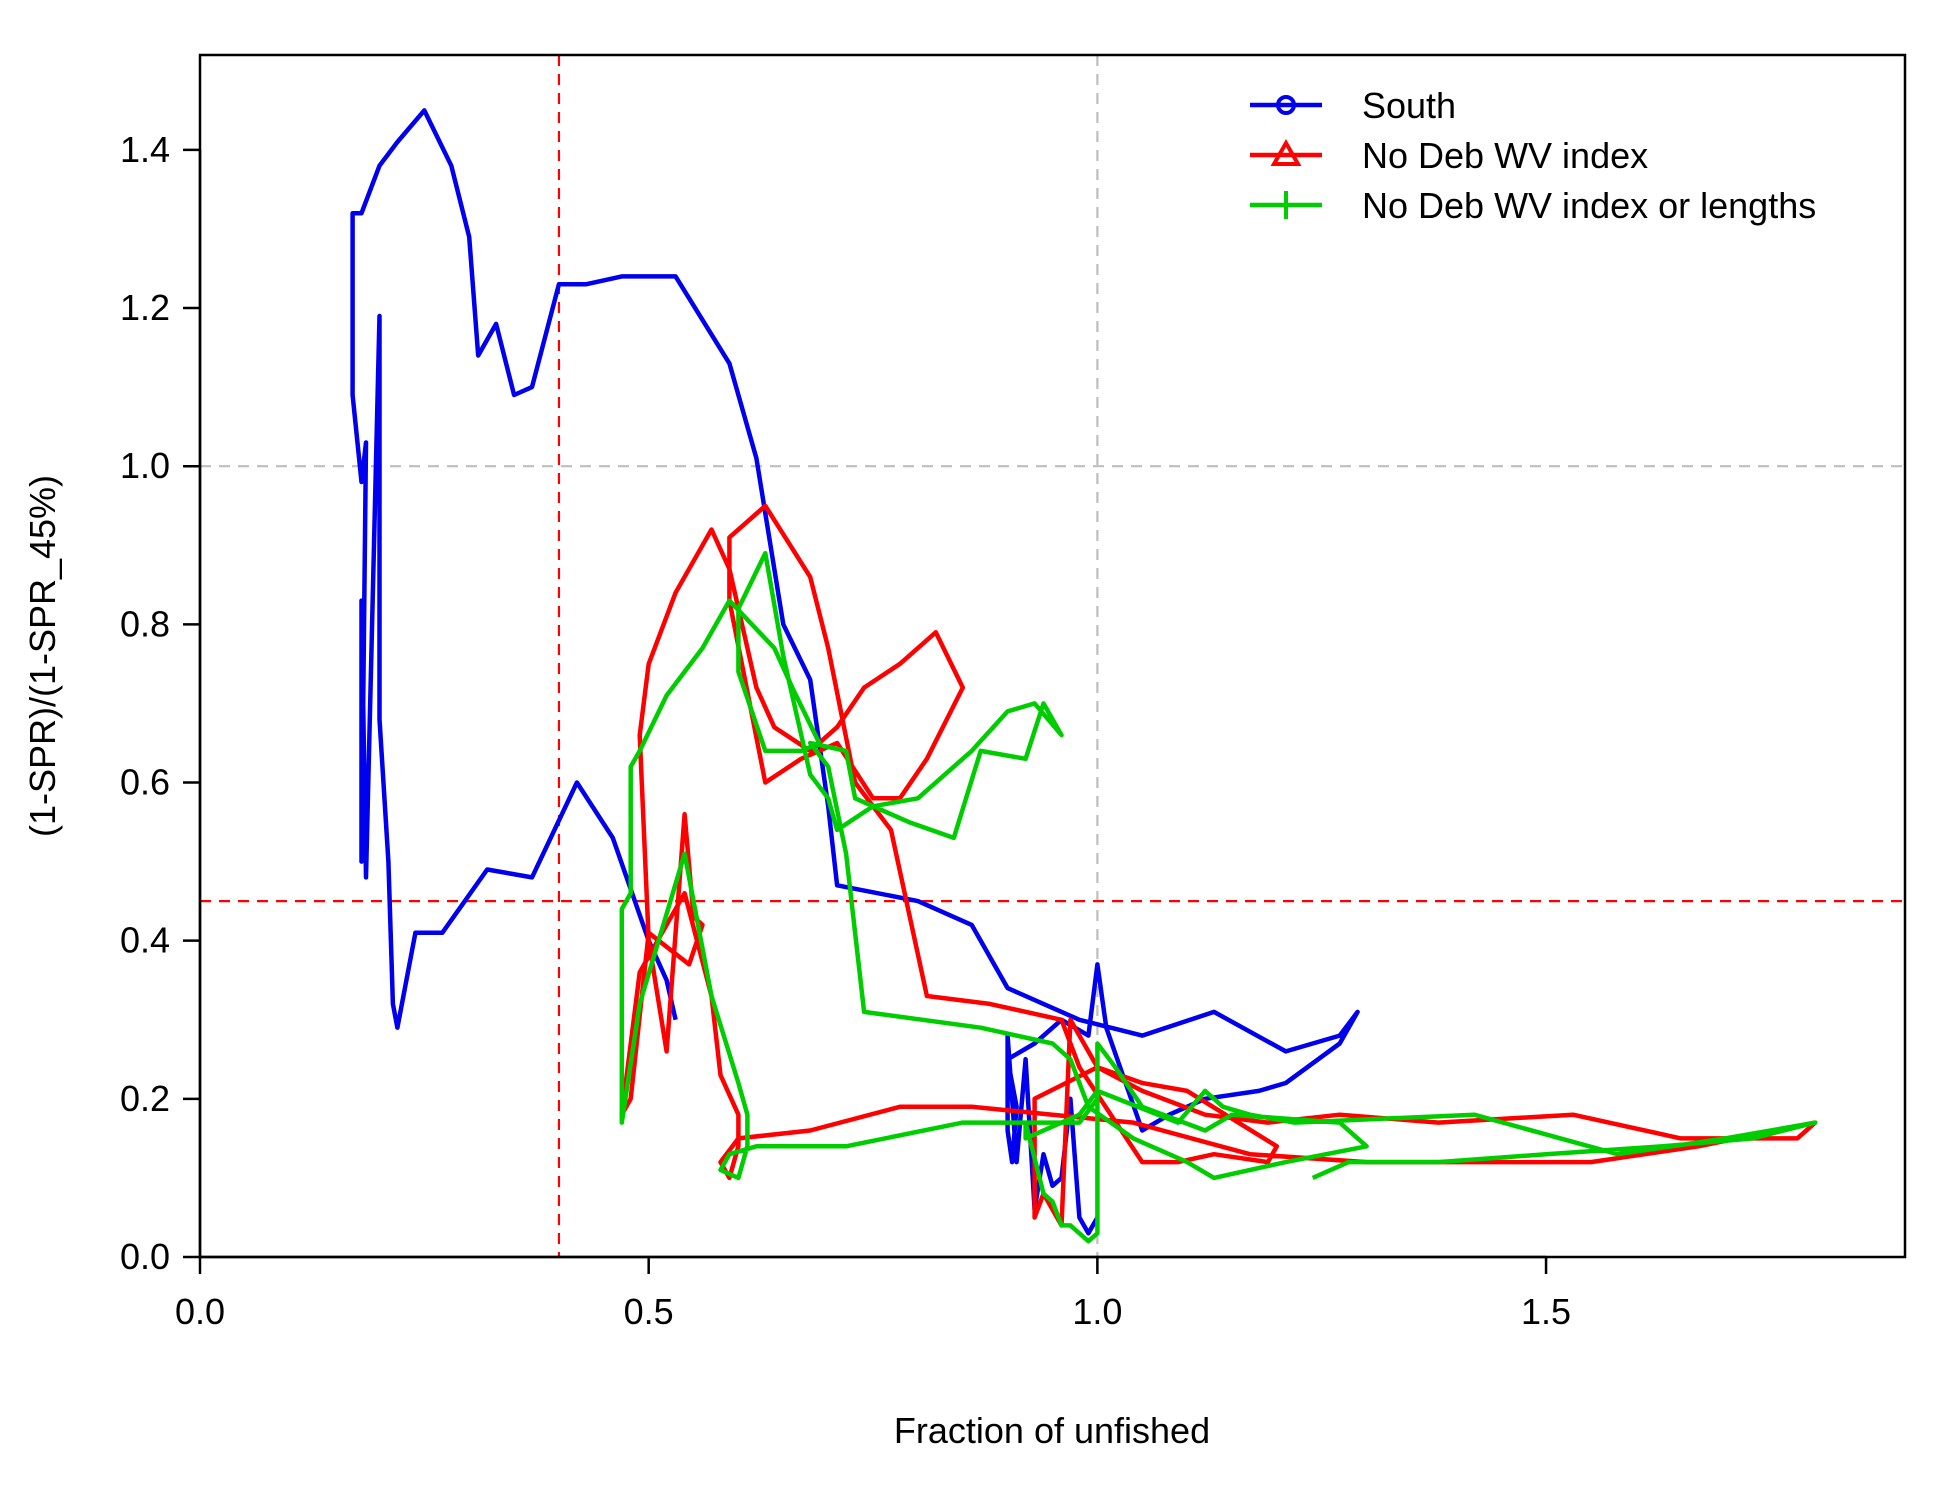 The image size is (1950, 1500). I want to click on y-tick-label: 0.0, so click(145, 1256).